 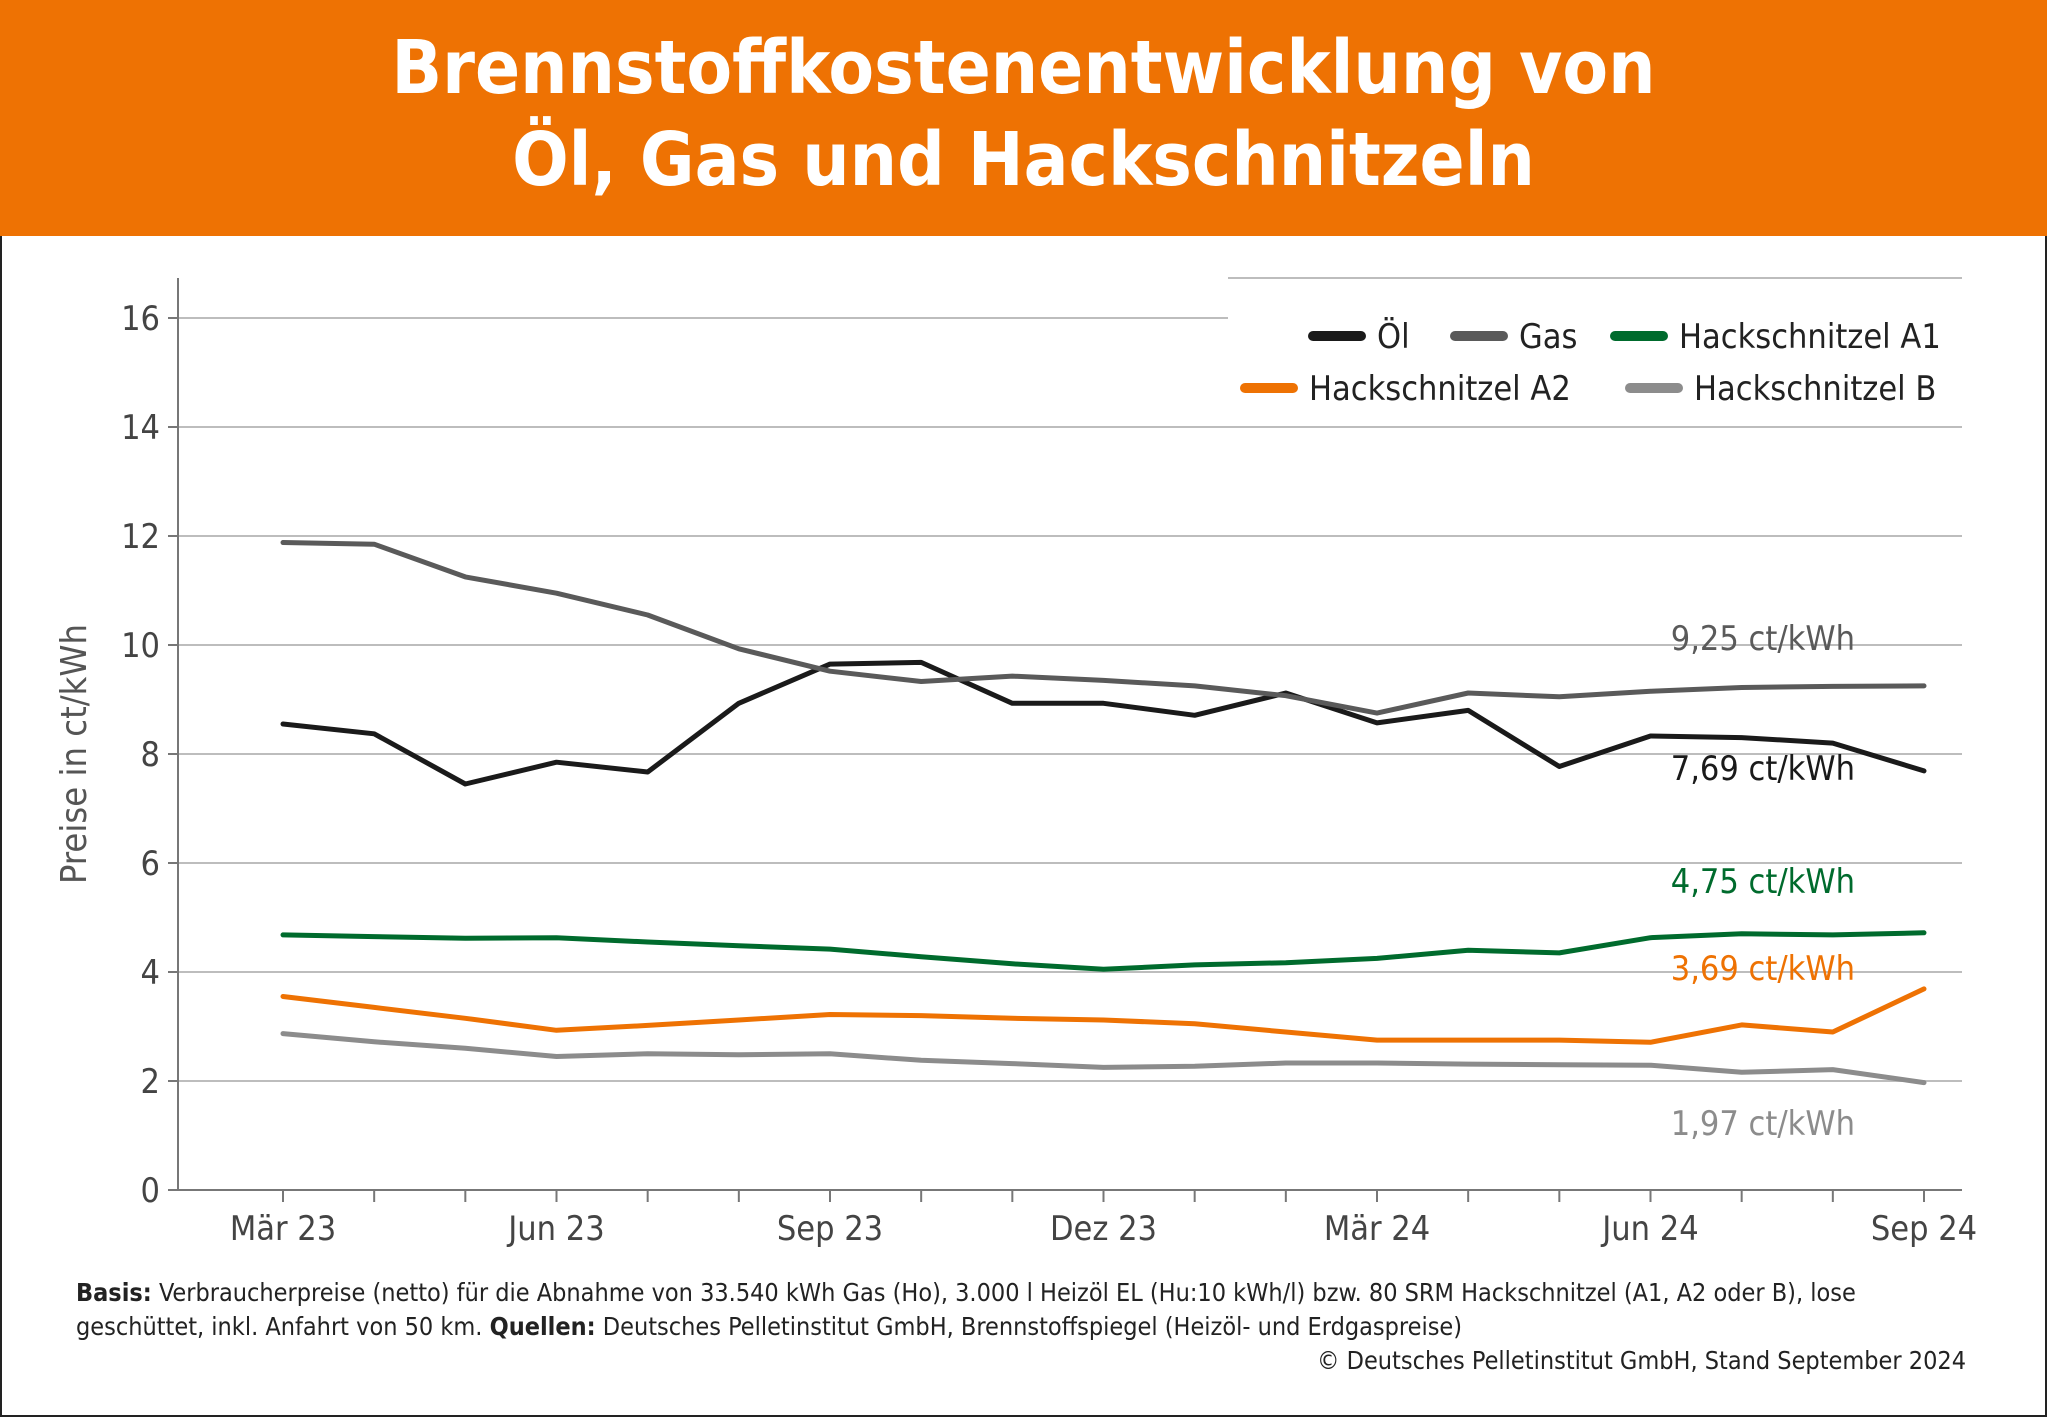 I want to click on x-tick-label: Sep 24, so click(x=1924, y=1229).